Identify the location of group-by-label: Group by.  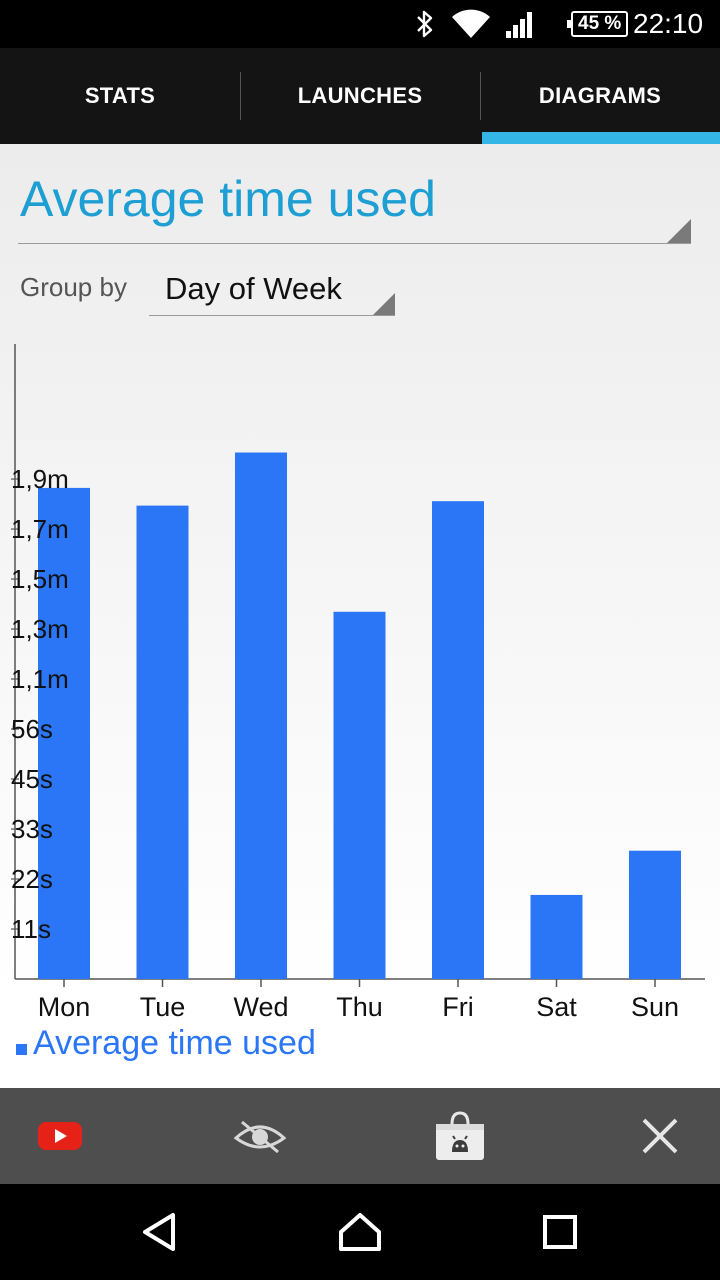
(73, 287).